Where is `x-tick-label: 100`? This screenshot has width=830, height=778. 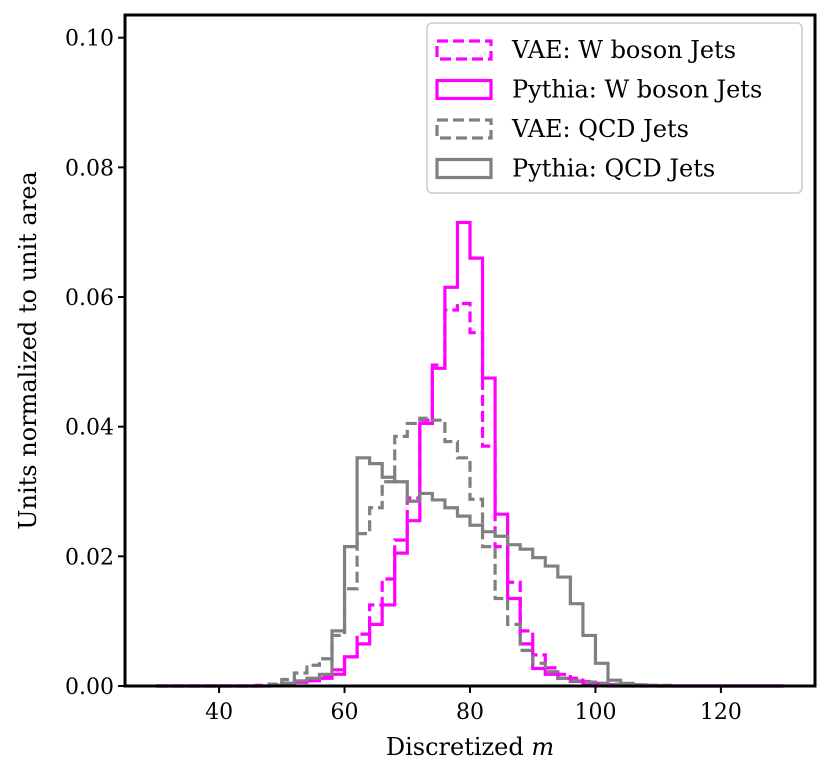
x-tick-label: 100 is located at coordinates (595, 712).